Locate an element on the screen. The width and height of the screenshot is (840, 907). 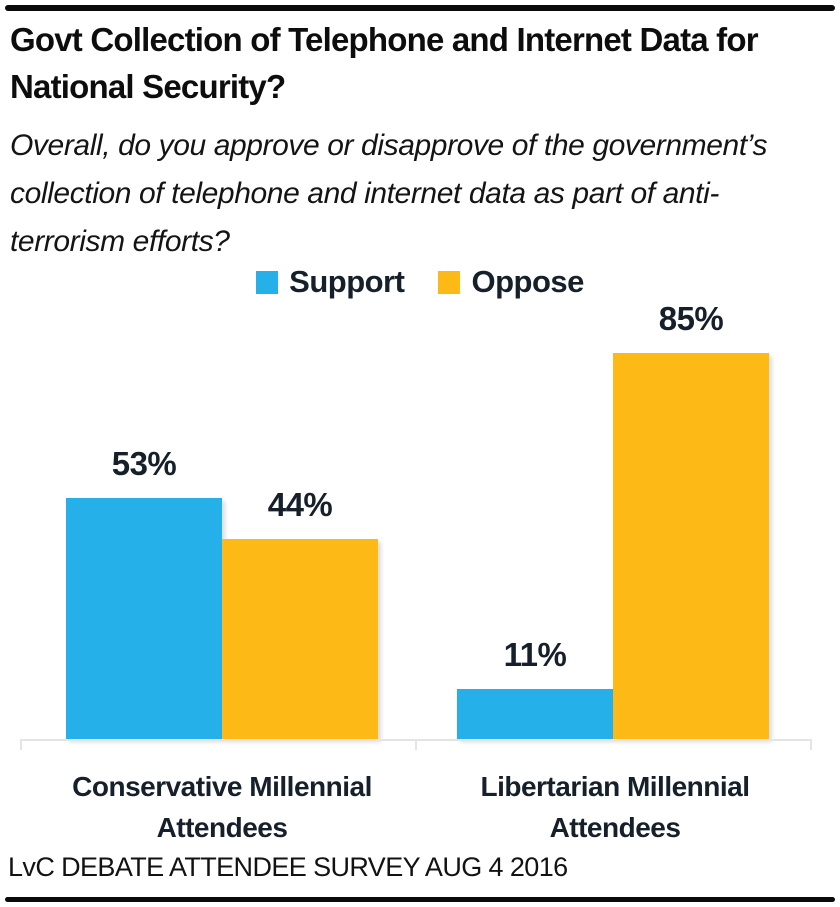
legend-item-oppose: Oppose is located at coordinates (511, 282).